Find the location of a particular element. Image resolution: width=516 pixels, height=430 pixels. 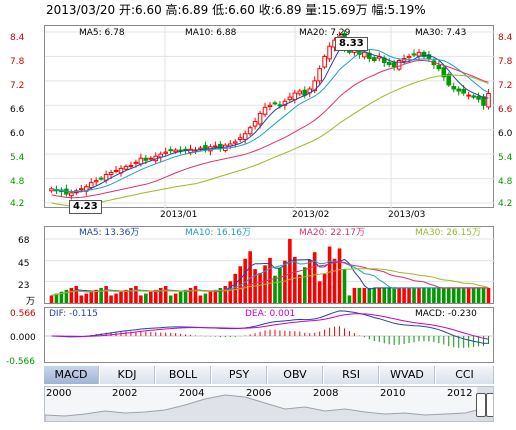

volume-chart is located at coordinates (270, 270).